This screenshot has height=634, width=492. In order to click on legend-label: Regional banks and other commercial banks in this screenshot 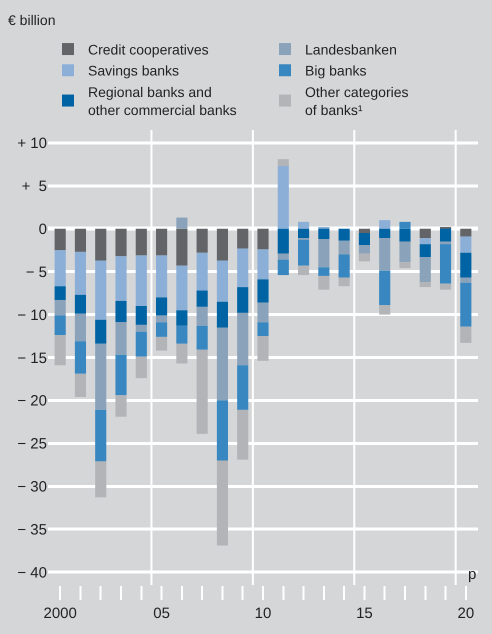, I will do `click(162, 101)`.